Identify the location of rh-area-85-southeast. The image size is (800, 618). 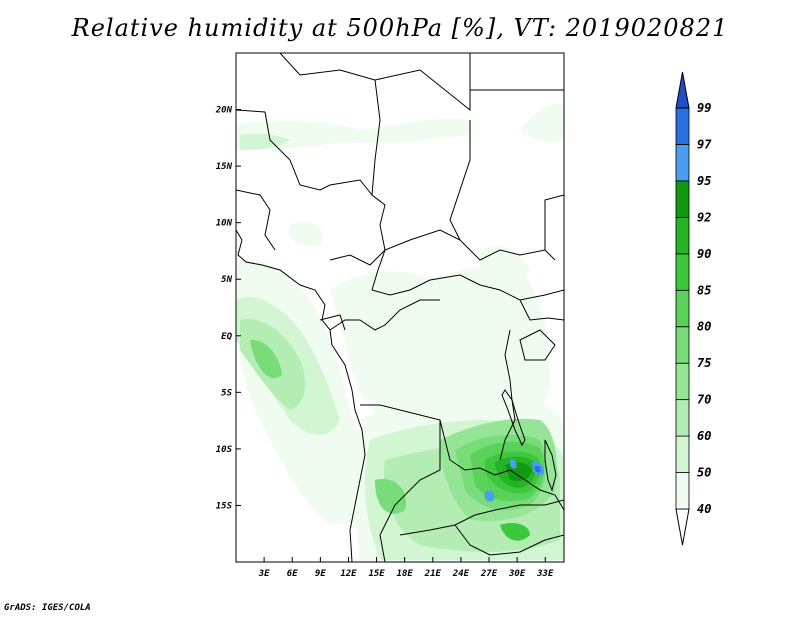
(515, 532).